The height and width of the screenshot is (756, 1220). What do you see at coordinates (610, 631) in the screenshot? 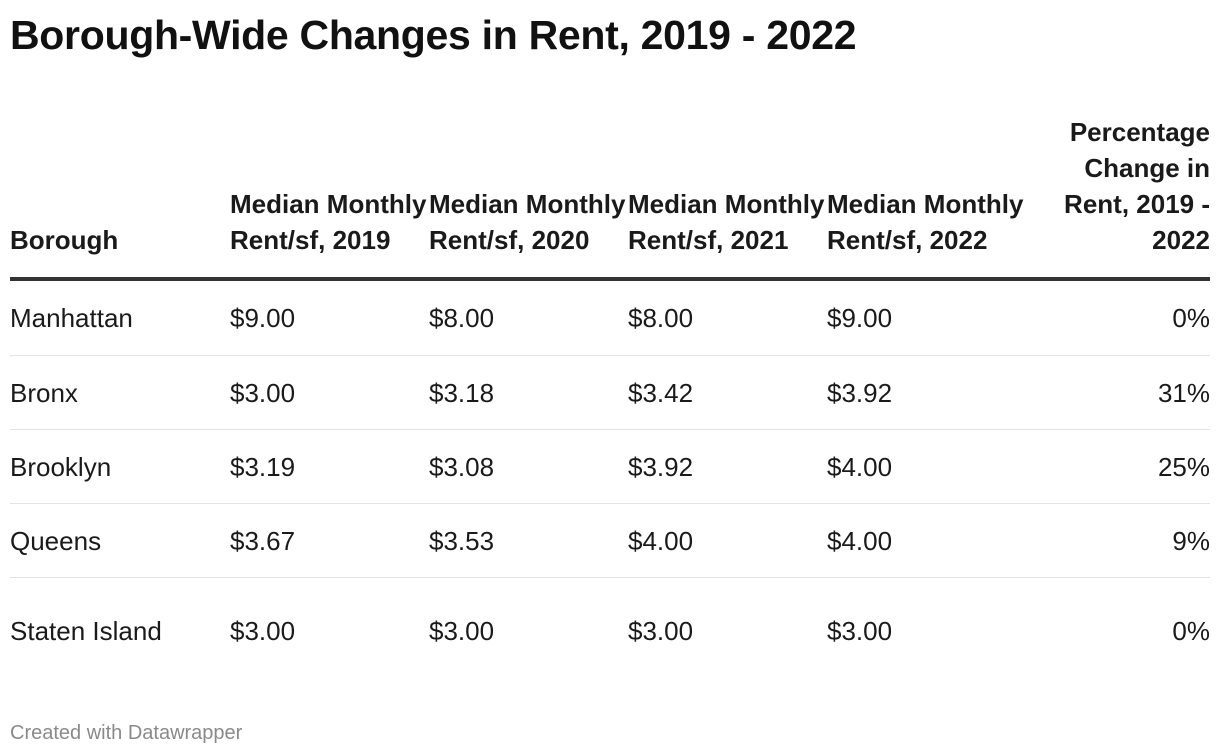
I see `table-row: Staten Island $3.00 $3.00 $3.00 $3.00 0%` at bounding box center [610, 631].